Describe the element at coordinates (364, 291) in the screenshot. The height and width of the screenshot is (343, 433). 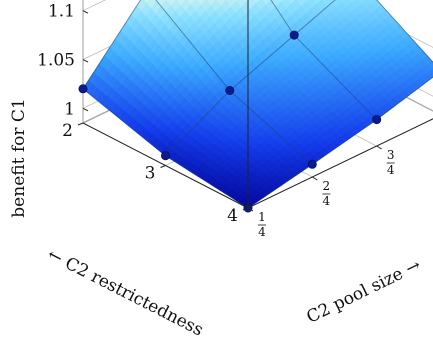
I see `x-axis-label: C2 pool size →` at that location.